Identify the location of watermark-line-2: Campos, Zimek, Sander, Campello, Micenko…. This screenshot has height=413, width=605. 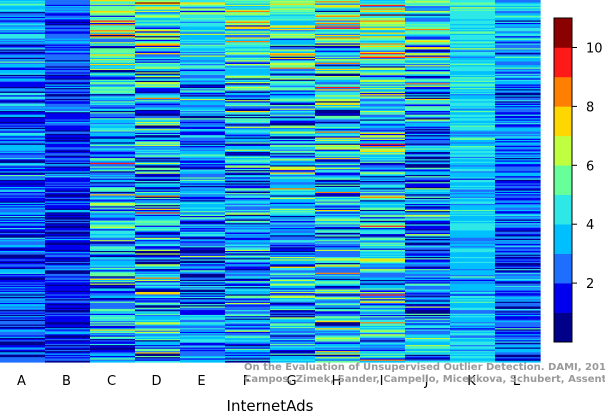
(424, 379).